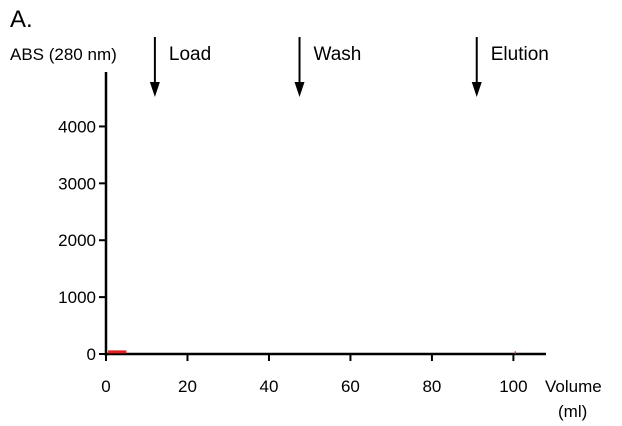 The image size is (622, 426). Describe the element at coordinates (91, 354) in the screenshot. I see `y-tick-label: 0` at that location.